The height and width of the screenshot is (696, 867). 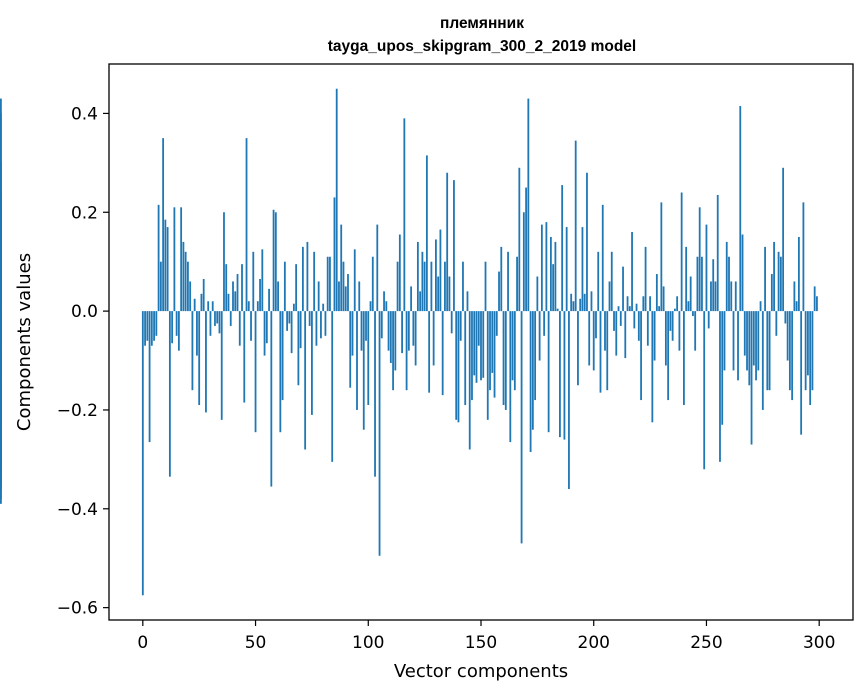 What do you see at coordinates (142, 643) in the screenshot?
I see `x-tick-label: 0` at bounding box center [142, 643].